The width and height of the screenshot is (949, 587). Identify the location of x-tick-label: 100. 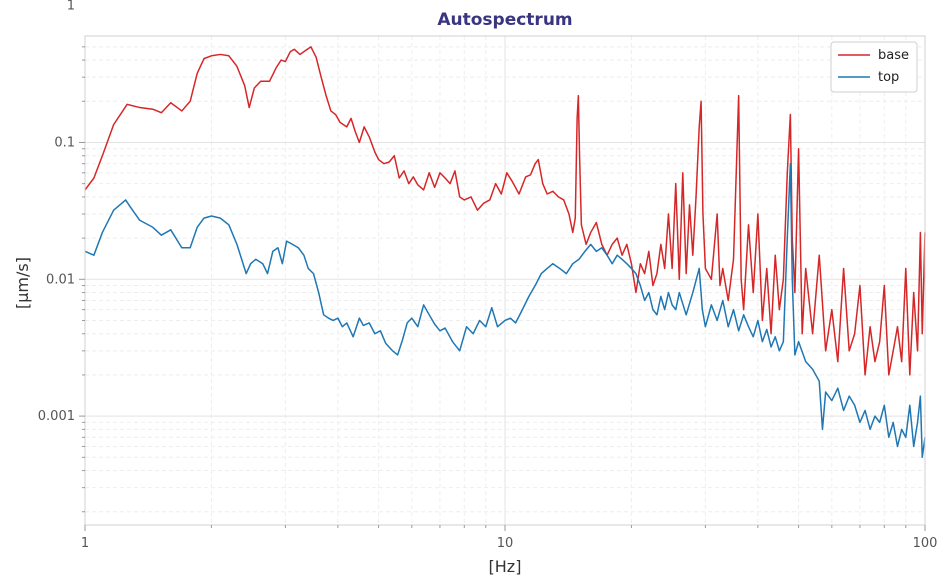
(925, 543).